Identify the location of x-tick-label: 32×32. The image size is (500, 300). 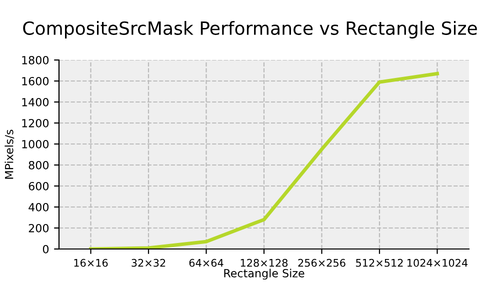
(149, 262).